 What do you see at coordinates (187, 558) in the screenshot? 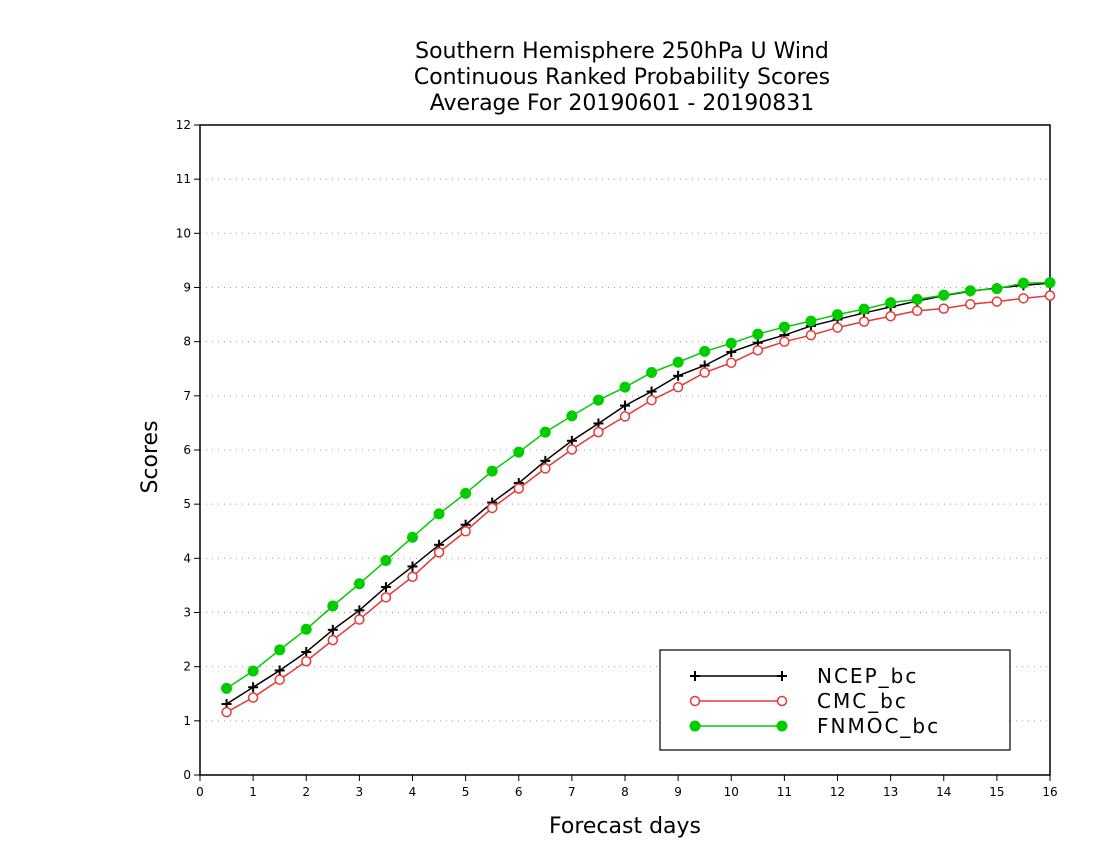
I see `y-tick-label: 4` at bounding box center [187, 558].